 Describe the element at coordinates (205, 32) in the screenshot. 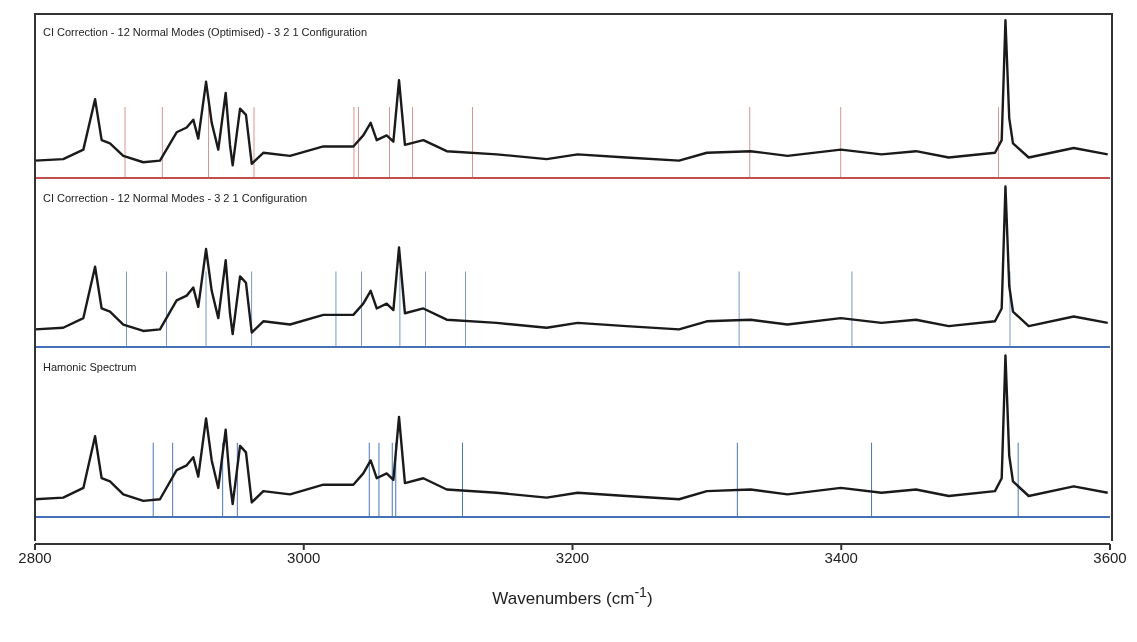

I see `text: CI Correction - 12 Normal Modes (Optimised) - 3 2 1 Configuration` at that location.